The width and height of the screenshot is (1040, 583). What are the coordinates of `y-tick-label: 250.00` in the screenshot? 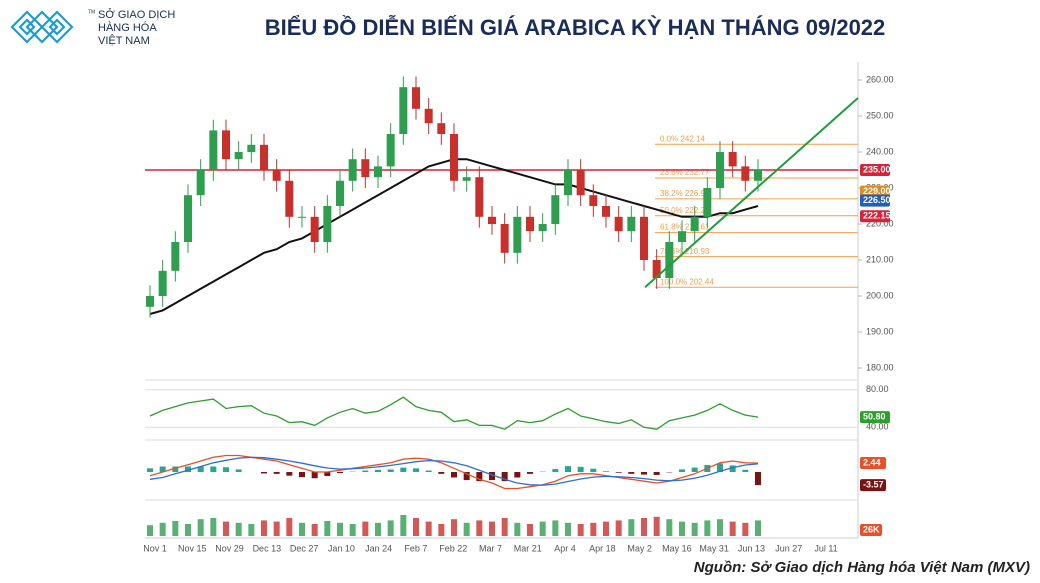 It's located at (880, 115).